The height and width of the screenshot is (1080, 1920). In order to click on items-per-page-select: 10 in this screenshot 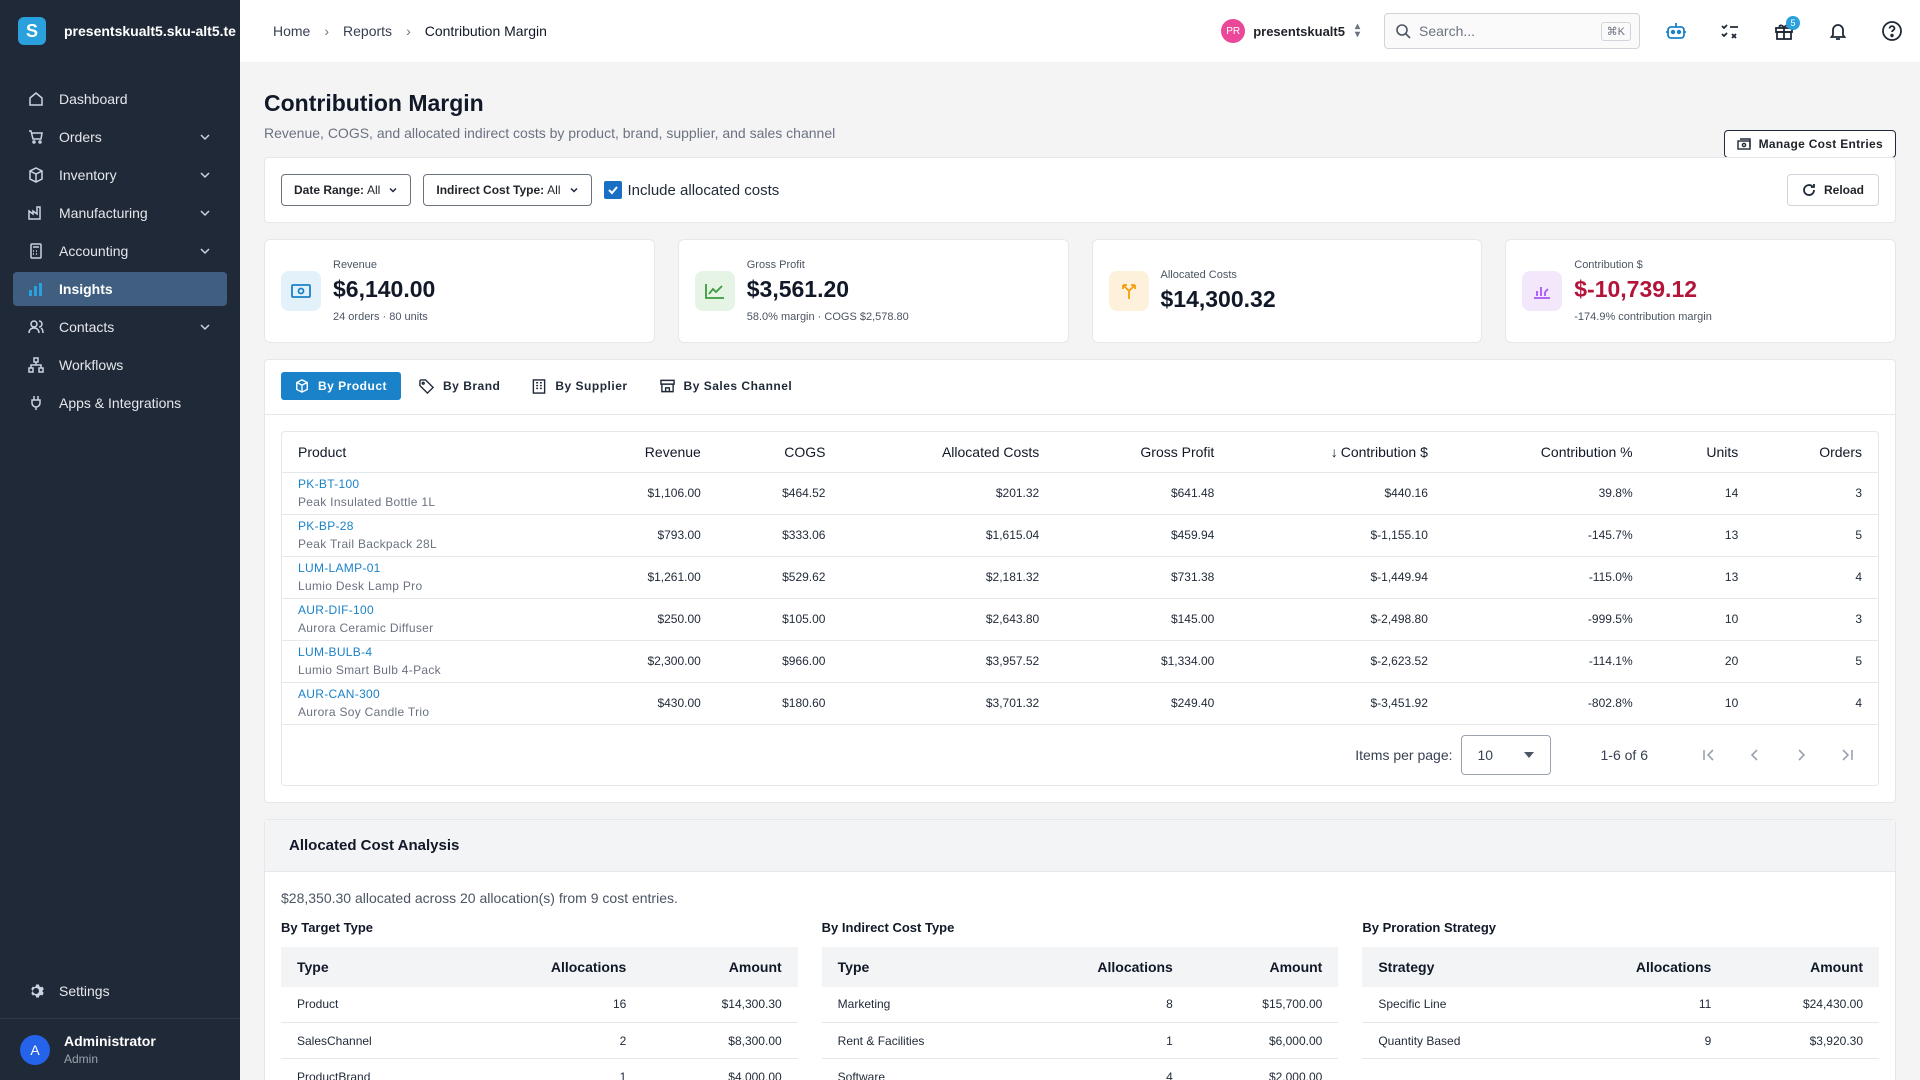, I will do `click(1505, 754)`.